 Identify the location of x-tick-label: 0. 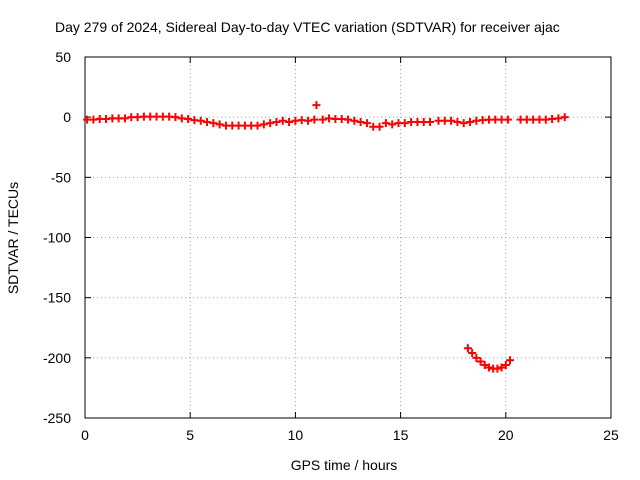
(85, 435).